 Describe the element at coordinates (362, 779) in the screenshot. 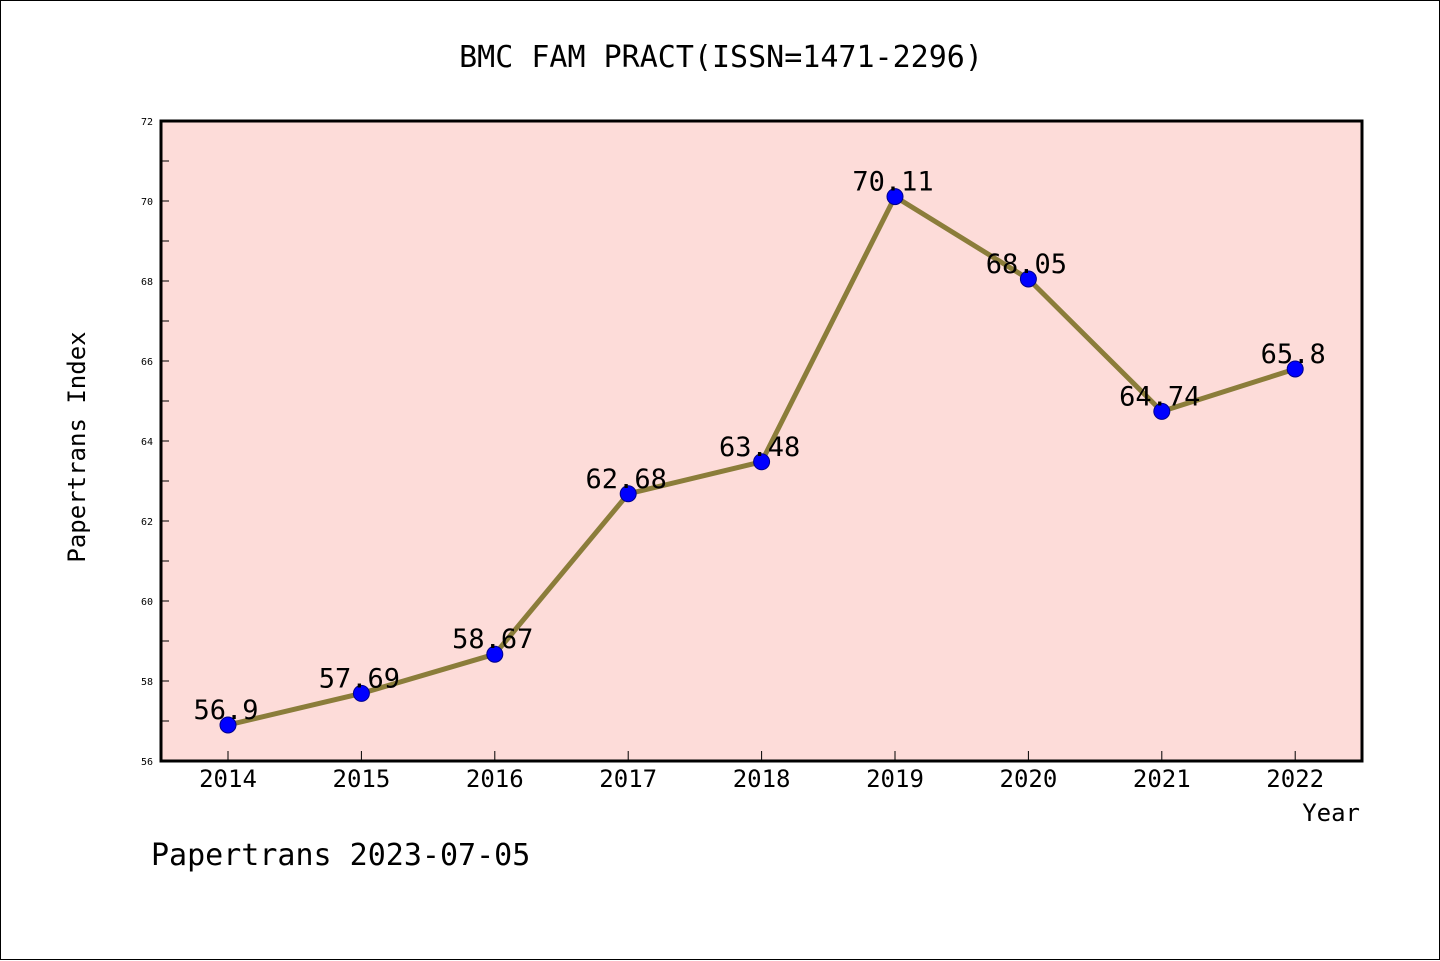

I see `x-tick-label: 2015` at that location.